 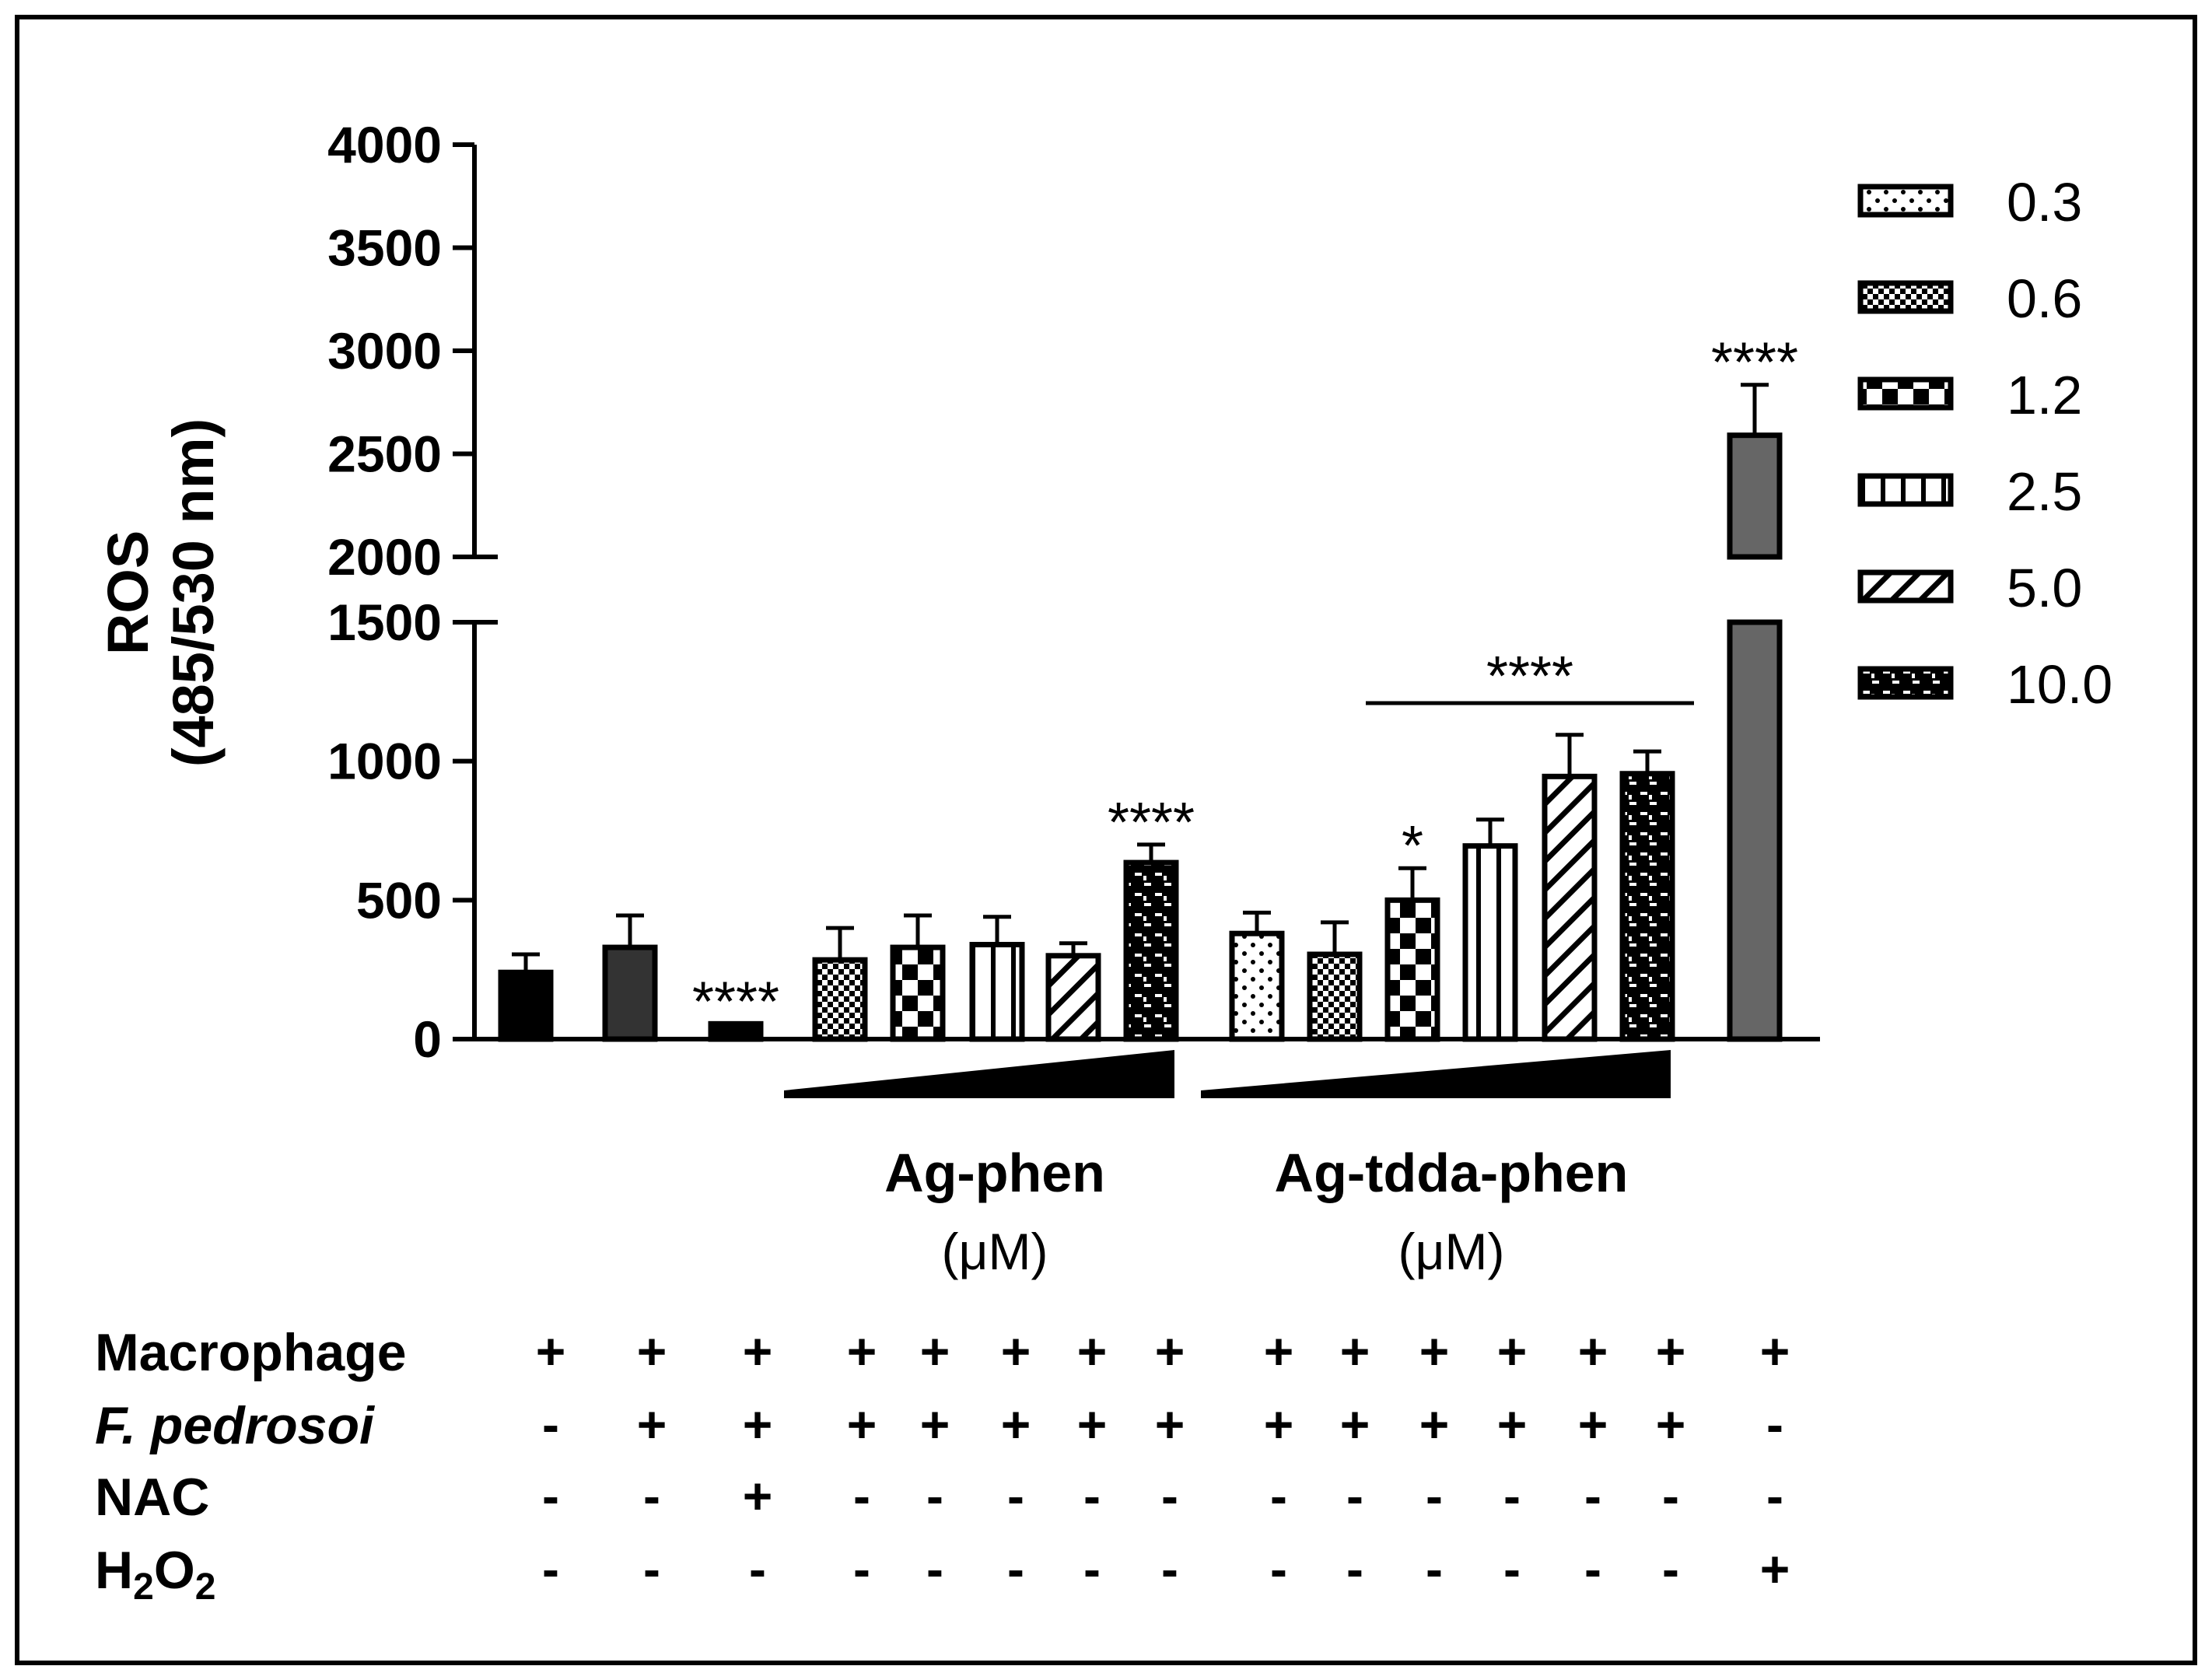 What do you see at coordinates (2059, 685) in the screenshot?
I see `legend-label: 10.0` at bounding box center [2059, 685].